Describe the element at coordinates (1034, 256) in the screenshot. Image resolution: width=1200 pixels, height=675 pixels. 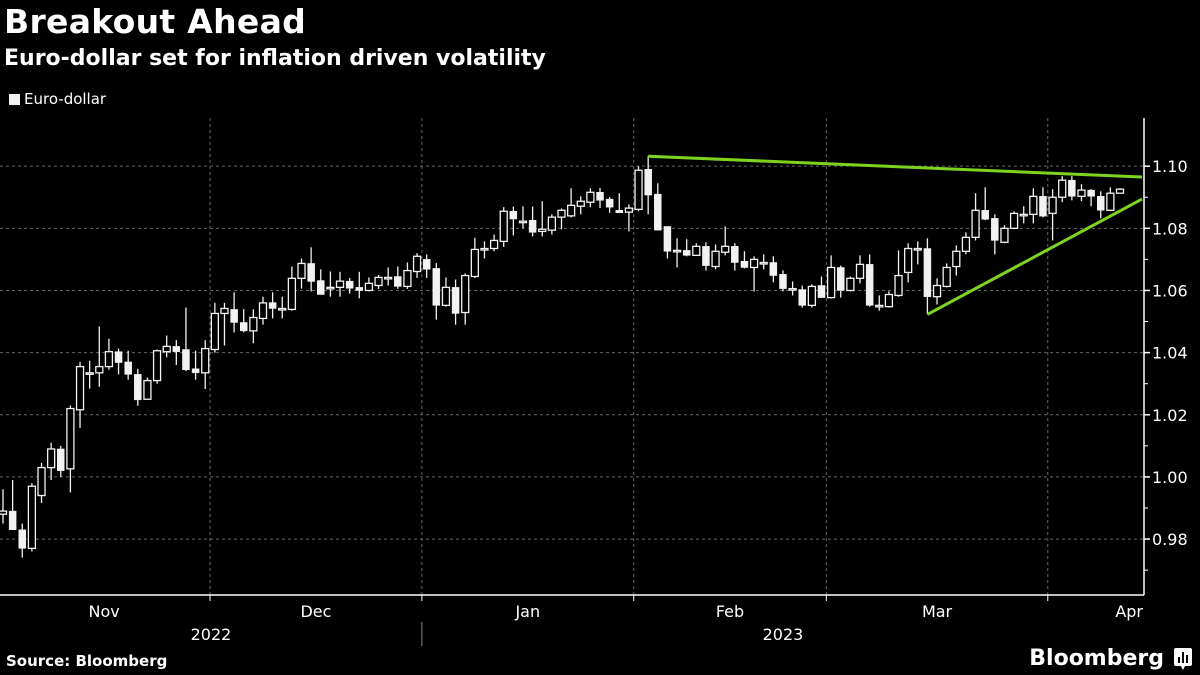
I see `support-trendline` at that location.